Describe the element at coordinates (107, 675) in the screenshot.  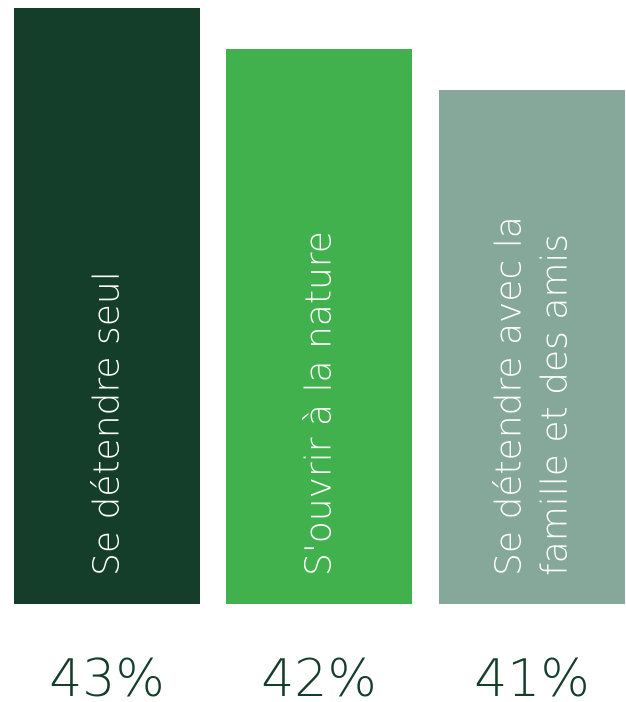
I see `value-label-1: 43%` at that location.